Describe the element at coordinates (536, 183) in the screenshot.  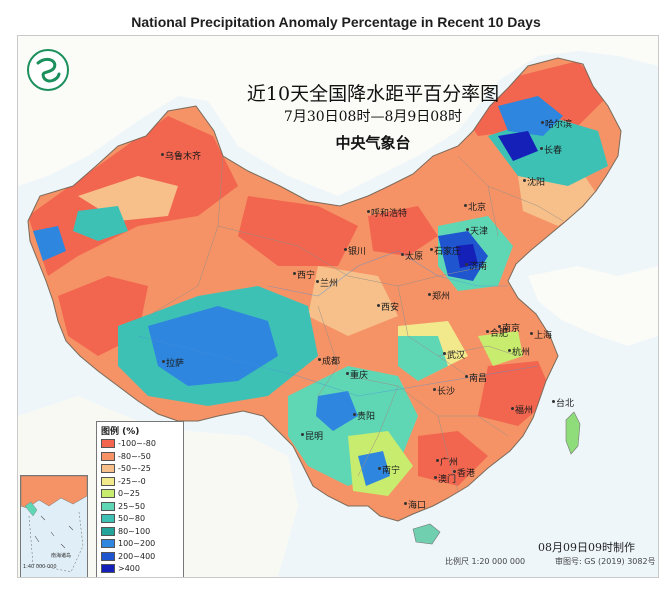
I see `city-label: 沈阳` at that location.